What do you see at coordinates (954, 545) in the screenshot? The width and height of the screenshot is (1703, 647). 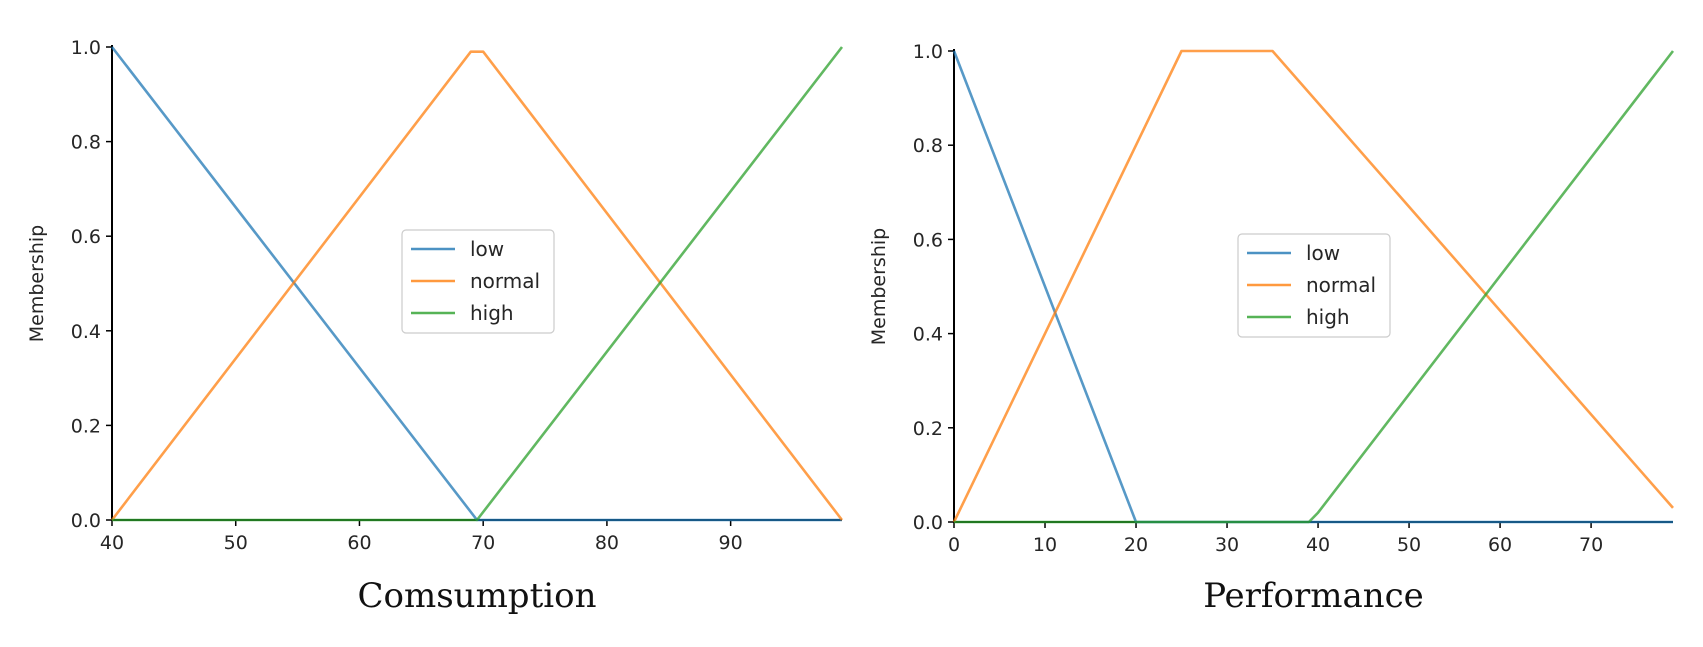 I see `x-tick-label: 0` at bounding box center [954, 545].